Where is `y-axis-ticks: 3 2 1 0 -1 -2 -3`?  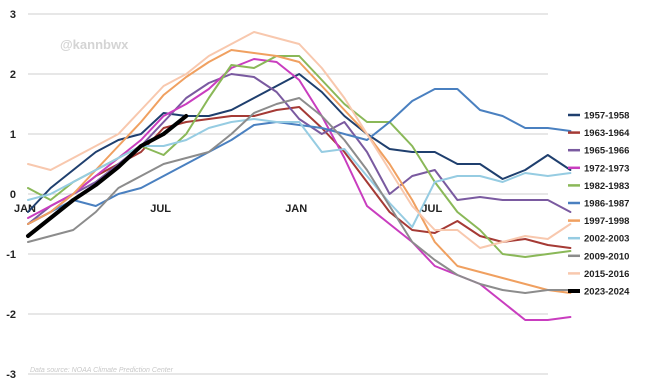
y-axis-ticks: 3 2 1 0 -1 -2 -3 is located at coordinates (11, 193).